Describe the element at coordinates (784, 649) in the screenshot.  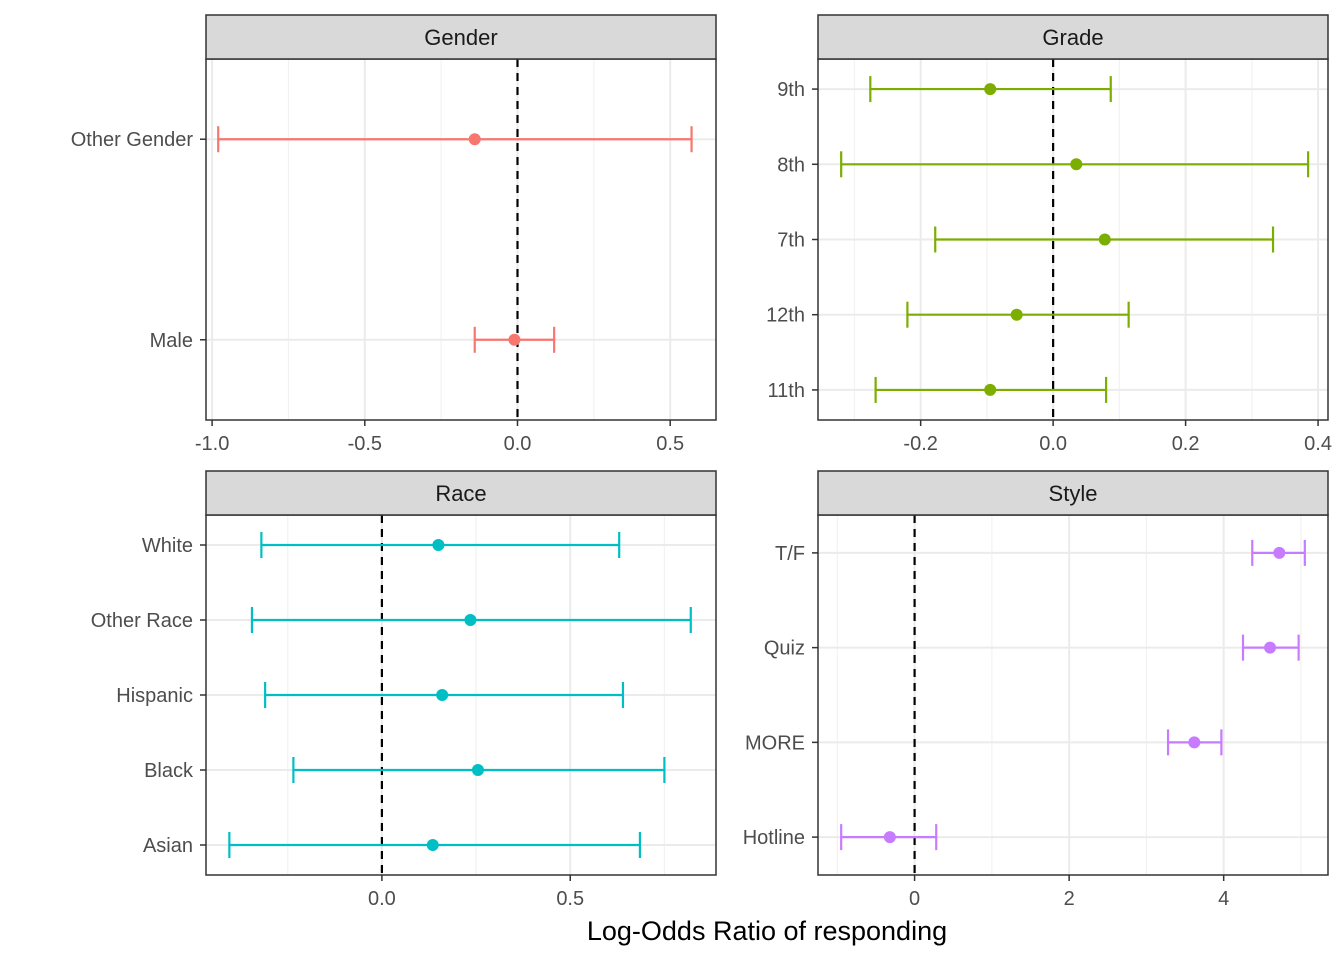
I see `y-tick-label-style: Quiz` at that location.